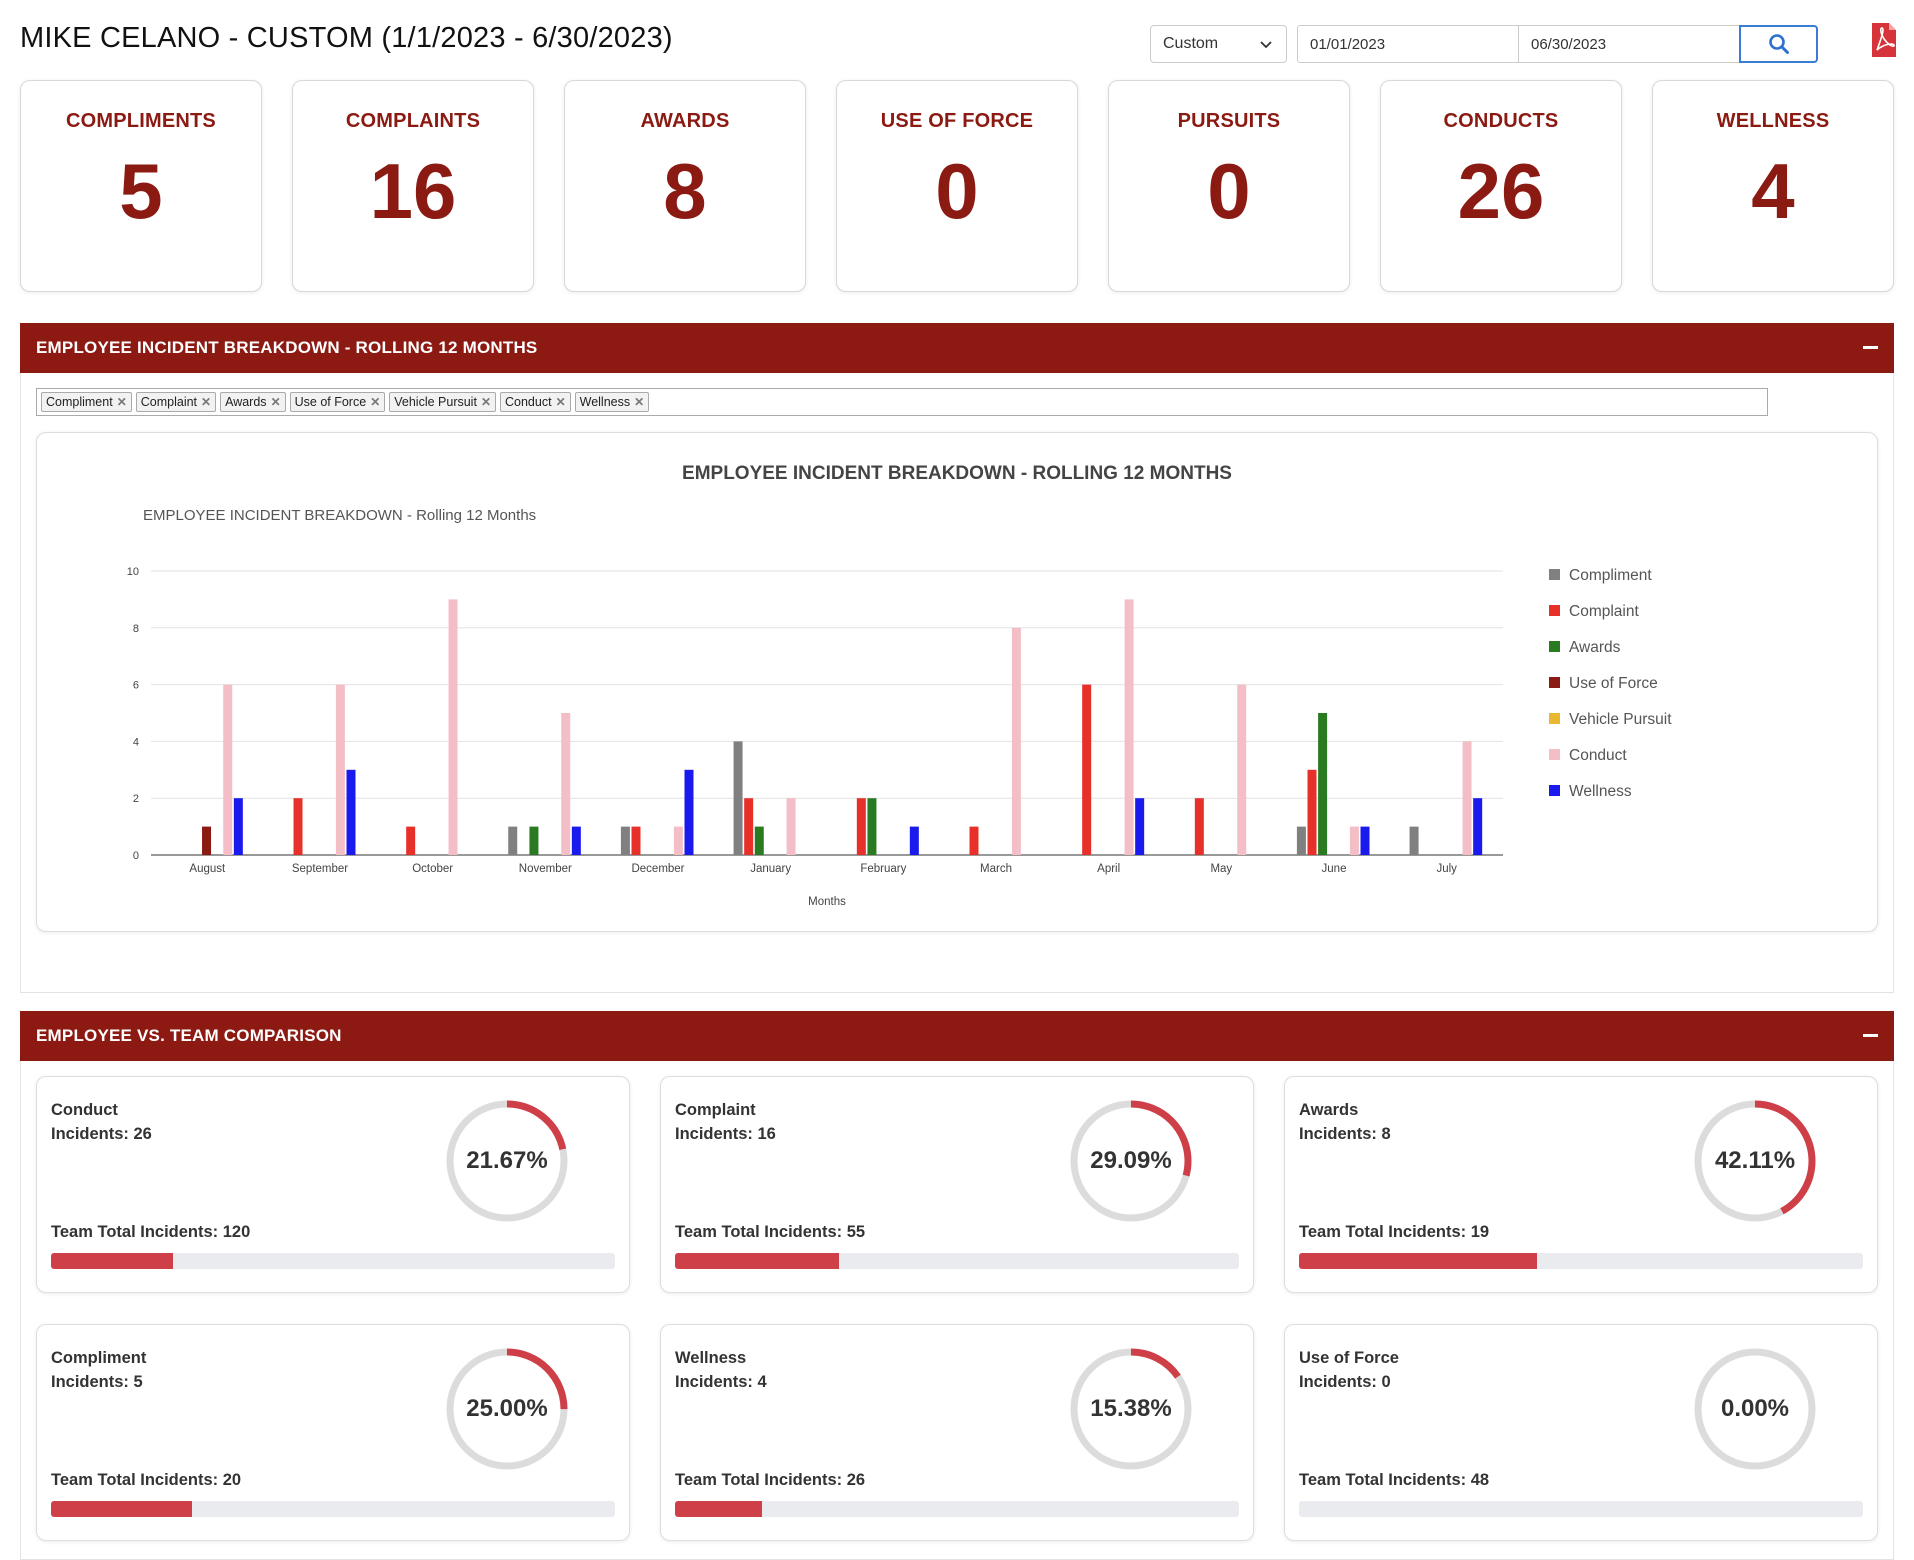 The image size is (1914, 1560). Describe the element at coordinates (1394, 1480) in the screenshot. I see `team-total: Team Total Incidents: 48` at that location.